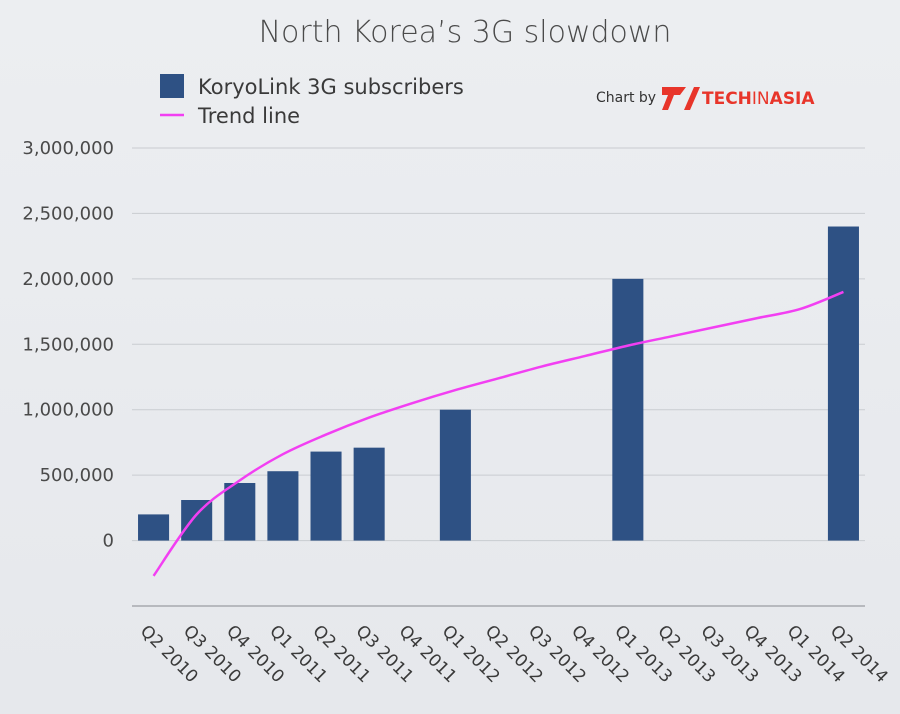 The image size is (900, 714). Describe the element at coordinates (465, 32) in the screenshot. I see `chart-title: North Korea’s 3G slowdown` at that location.